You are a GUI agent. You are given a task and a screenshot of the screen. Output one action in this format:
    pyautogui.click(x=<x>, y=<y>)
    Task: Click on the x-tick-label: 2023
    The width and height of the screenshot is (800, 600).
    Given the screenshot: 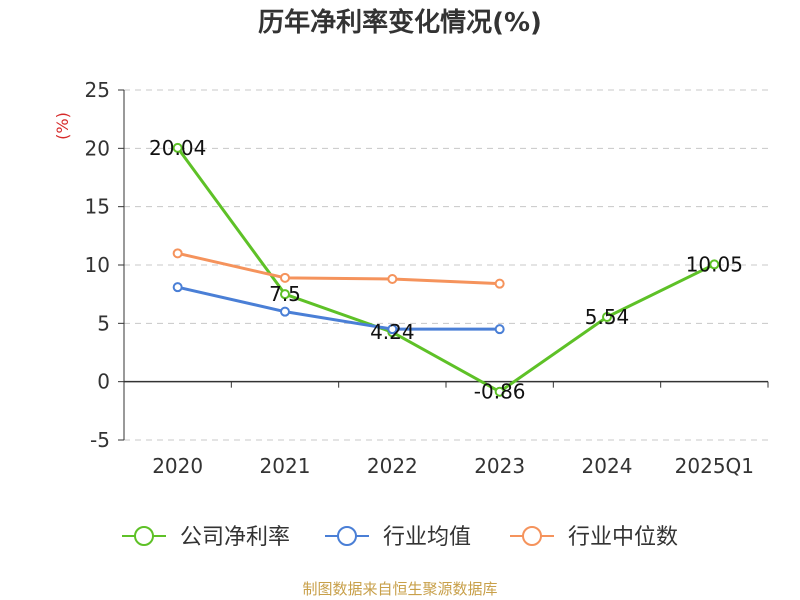 What is the action you would take?
    pyautogui.click(x=499, y=466)
    